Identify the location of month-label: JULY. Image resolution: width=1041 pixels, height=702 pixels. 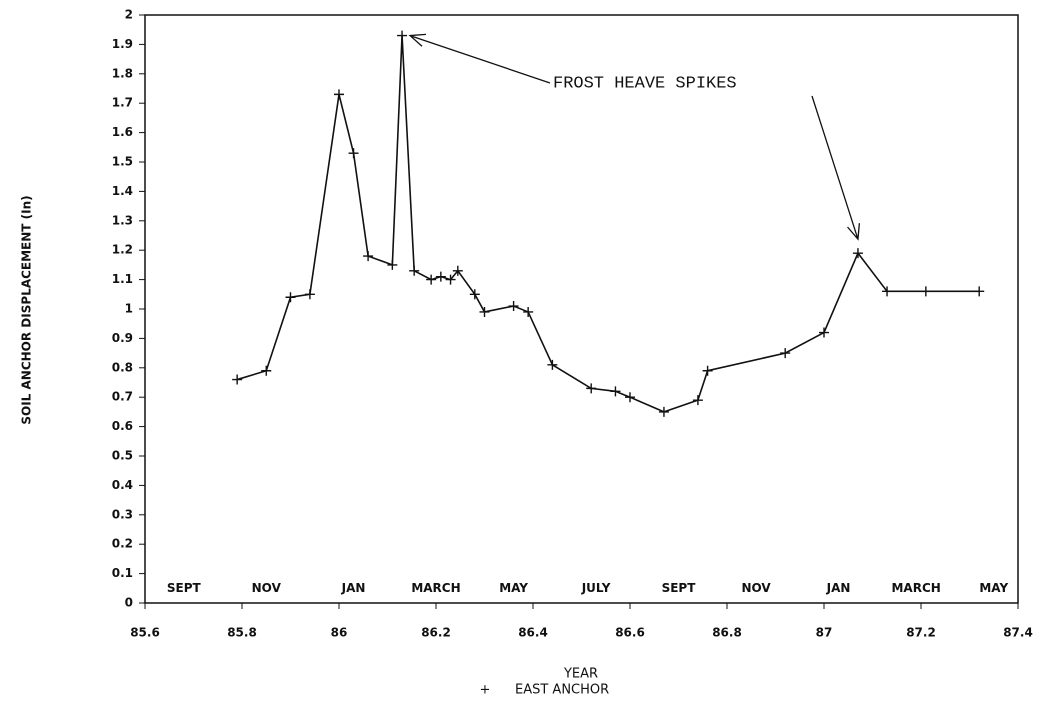
(596, 588).